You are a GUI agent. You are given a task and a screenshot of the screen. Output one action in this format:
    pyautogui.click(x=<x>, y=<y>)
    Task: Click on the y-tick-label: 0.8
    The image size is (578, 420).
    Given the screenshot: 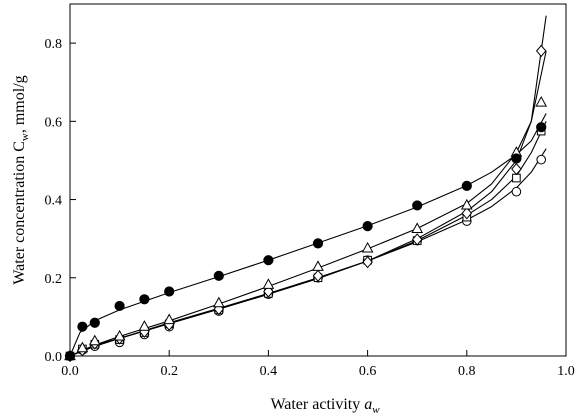 What is the action you would take?
    pyautogui.click(x=54, y=44)
    